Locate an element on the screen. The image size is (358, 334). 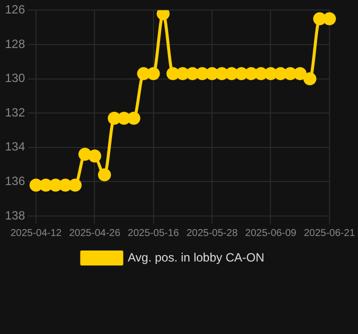
y-tick-label: 130 is located at coordinates (15, 78).